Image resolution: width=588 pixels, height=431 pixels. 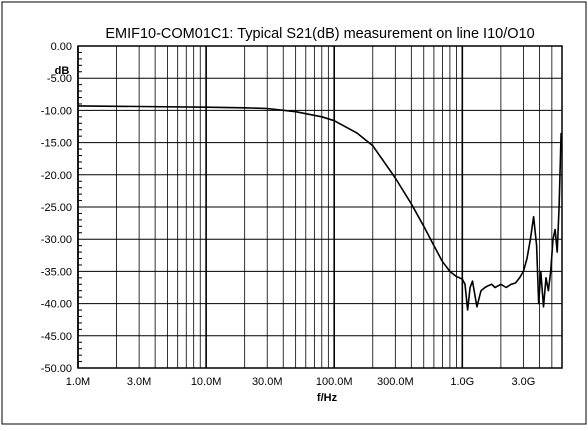 I want to click on x-tick-label: 30.0M, so click(x=267, y=382).